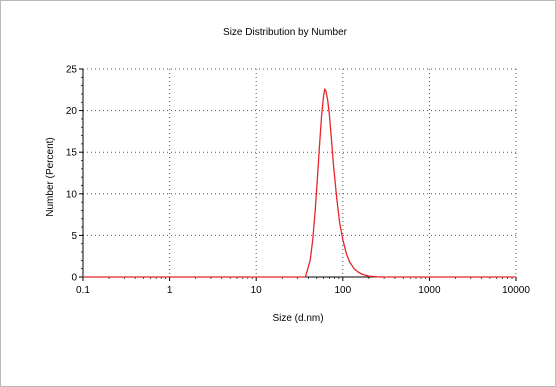  Describe the element at coordinates (72, 70) in the screenshot. I see `y-tick-label: 25` at that location.